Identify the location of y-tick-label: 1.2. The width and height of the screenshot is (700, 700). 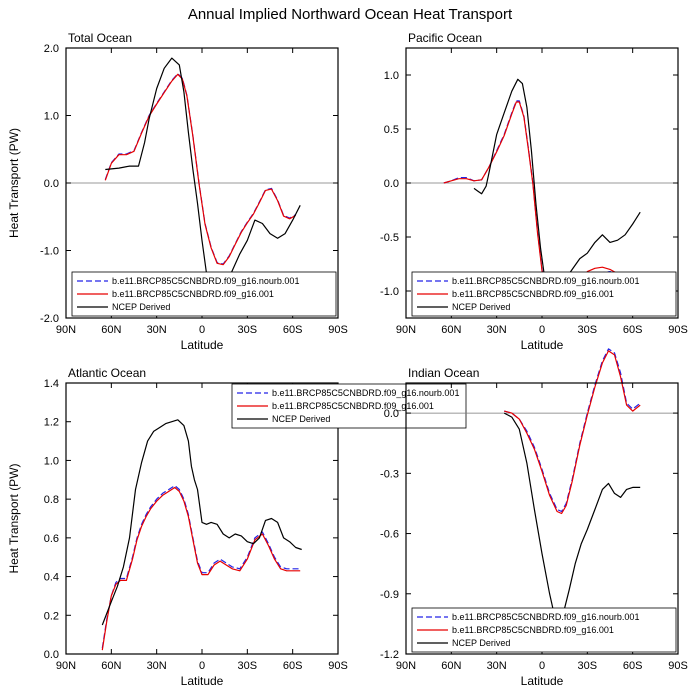
(51, 423).